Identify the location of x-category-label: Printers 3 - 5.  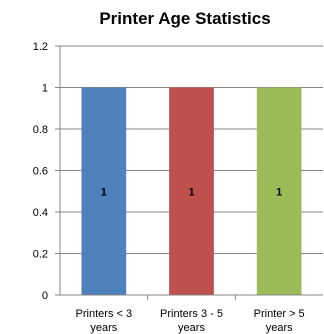
(191, 314).